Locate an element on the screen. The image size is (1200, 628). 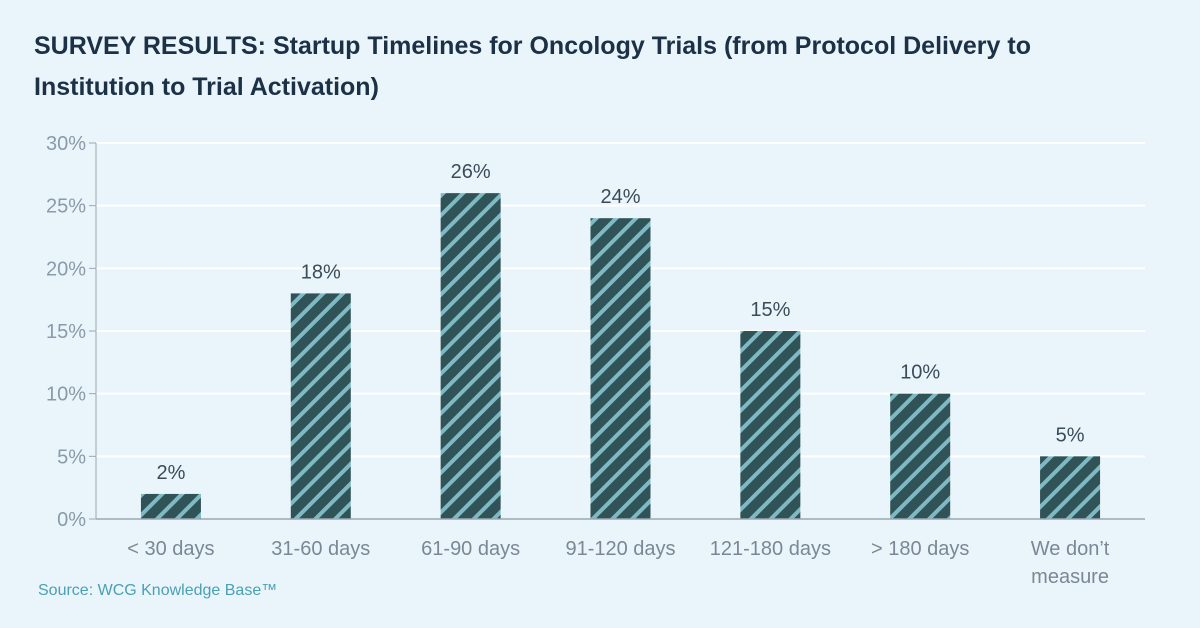
y-tick-label: 0% is located at coordinates (71, 520).